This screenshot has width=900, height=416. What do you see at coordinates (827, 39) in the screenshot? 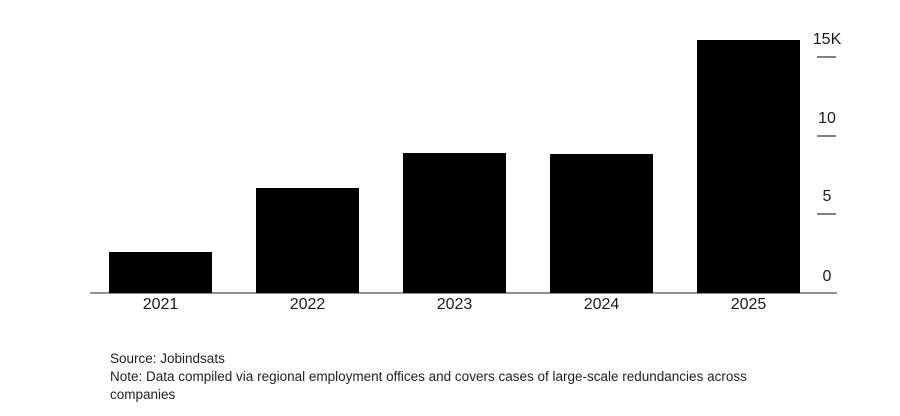
I see `y-axis-label-15K: 15K` at bounding box center [827, 39].